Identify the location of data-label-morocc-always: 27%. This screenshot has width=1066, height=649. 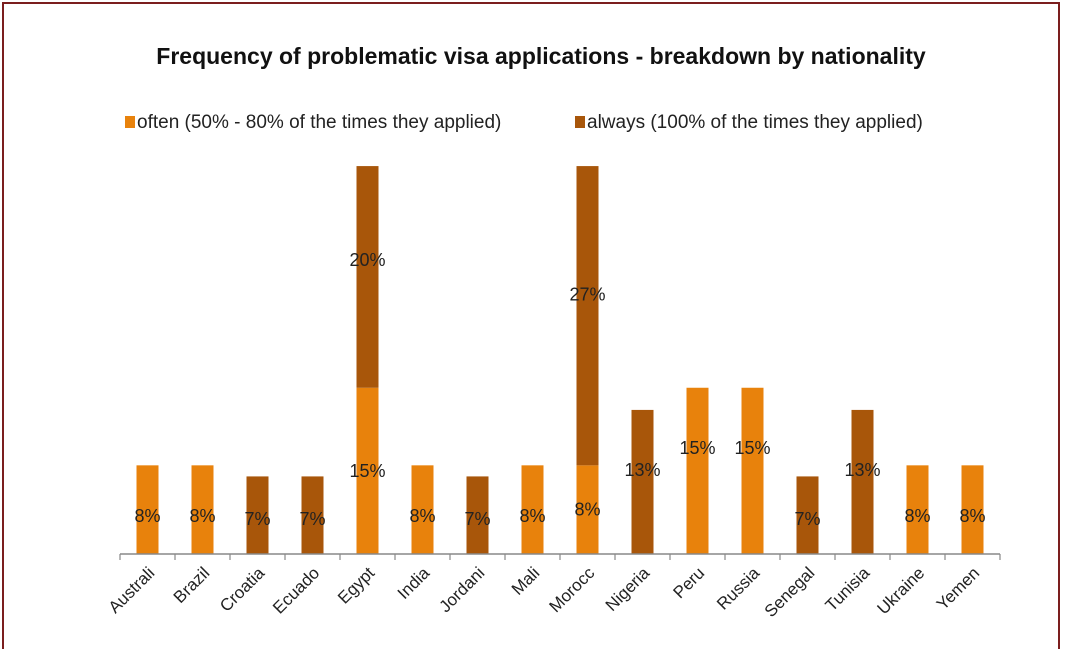
(587, 295).